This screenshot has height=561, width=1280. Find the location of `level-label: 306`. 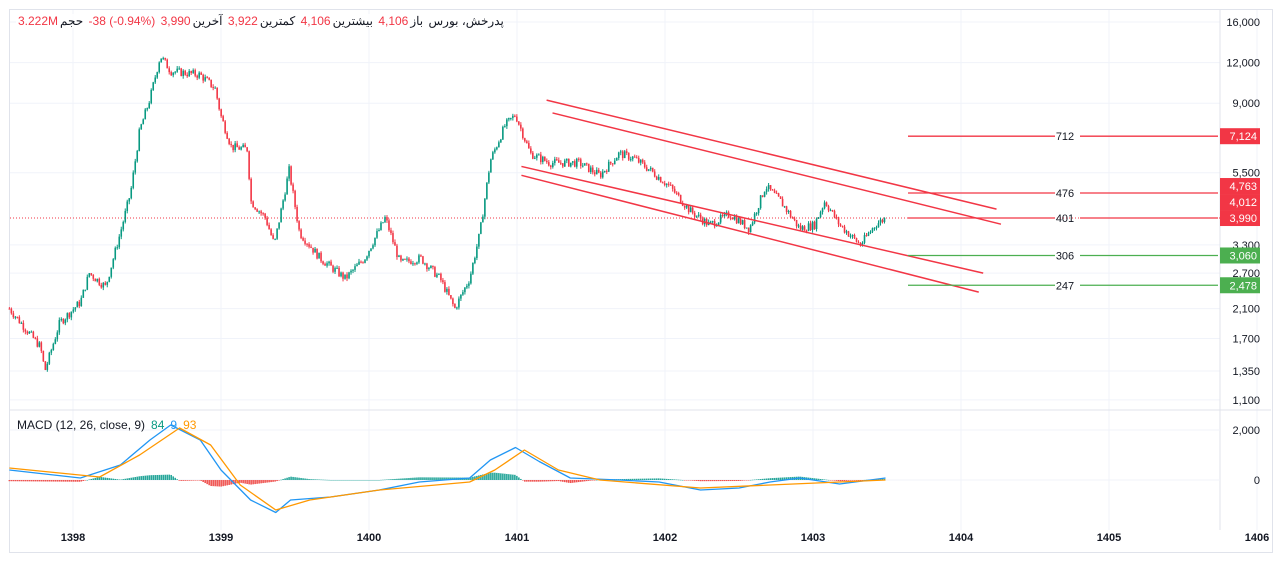

level-label: 306 is located at coordinates (1065, 256).